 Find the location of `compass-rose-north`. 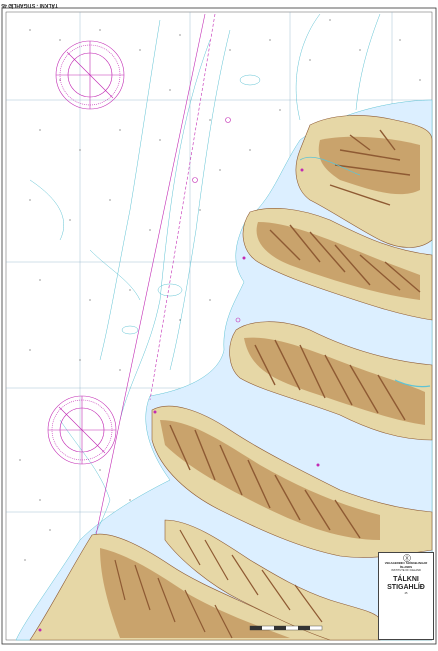

compass-rose-north is located at coordinates (90, 75).